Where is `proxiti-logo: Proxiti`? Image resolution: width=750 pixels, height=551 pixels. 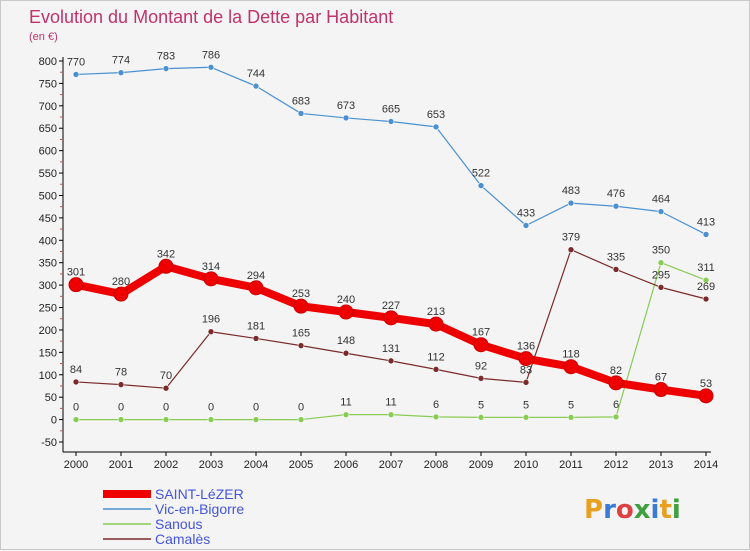 proxiti-logo: Proxiti is located at coordinates (632, 510).